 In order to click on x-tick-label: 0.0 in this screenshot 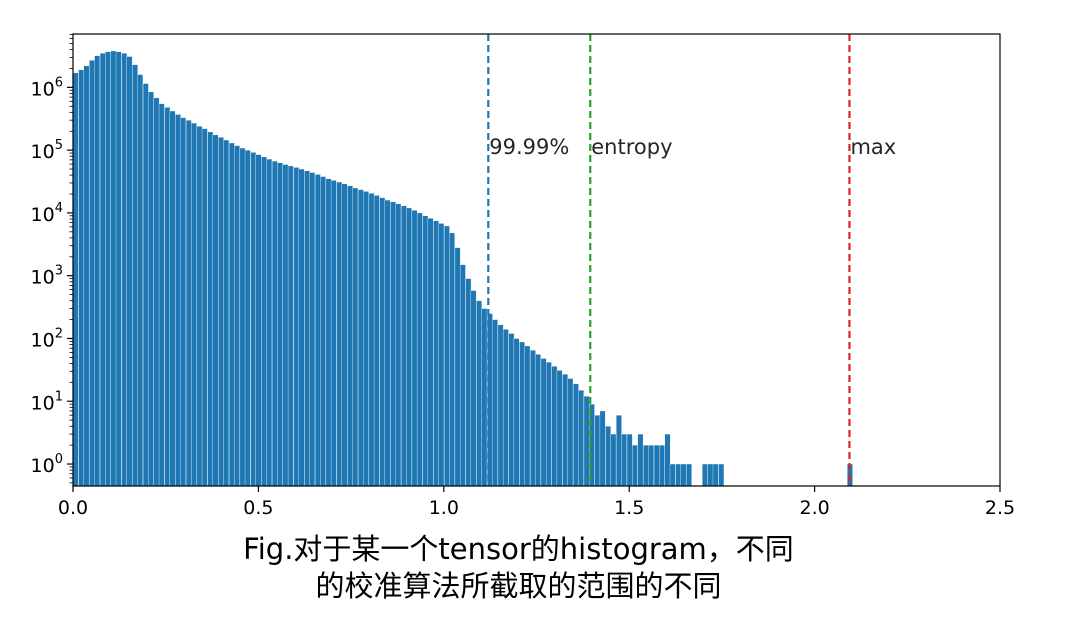, I will do `click(73, 508)`.